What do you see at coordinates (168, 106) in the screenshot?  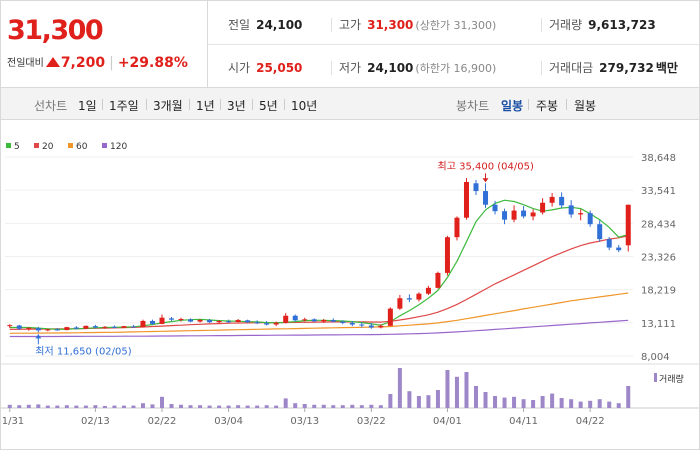 I see `tab-3m: 3개월` at bounding box center [168, 106].